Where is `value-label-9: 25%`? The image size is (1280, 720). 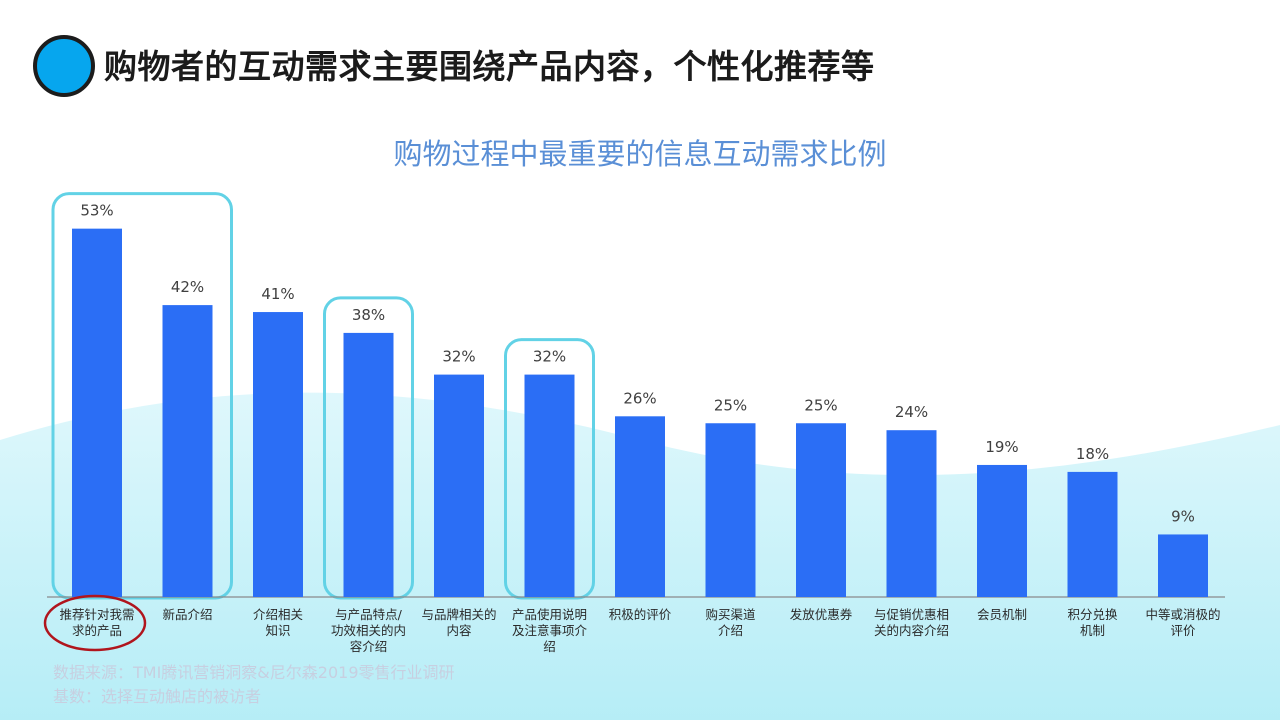
value-label-9: 25% is located at coordinates (820, 405).